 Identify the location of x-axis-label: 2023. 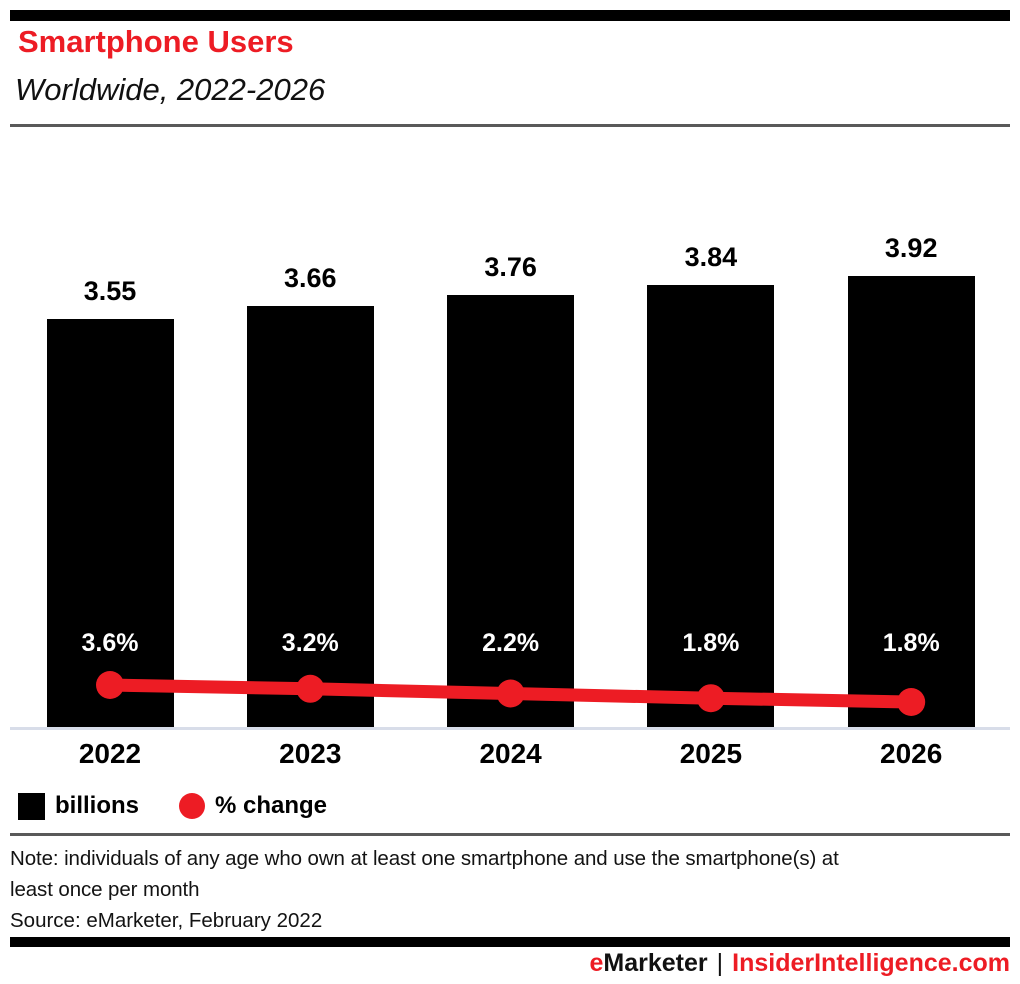
(310, 753).